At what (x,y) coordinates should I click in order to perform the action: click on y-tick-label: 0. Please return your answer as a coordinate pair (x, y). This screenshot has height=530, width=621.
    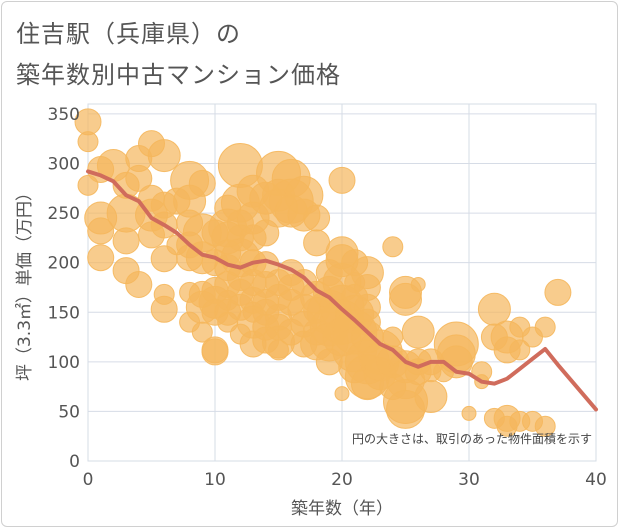
    Looking at the image, I should click on (74, 462).